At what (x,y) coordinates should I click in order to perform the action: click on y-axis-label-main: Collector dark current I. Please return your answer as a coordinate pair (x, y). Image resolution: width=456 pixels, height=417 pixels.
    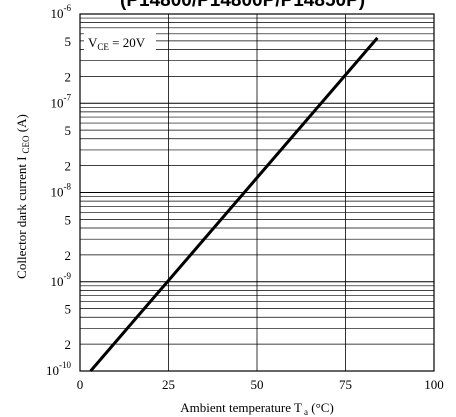
    Looking at the image, I should click on (21, 217).